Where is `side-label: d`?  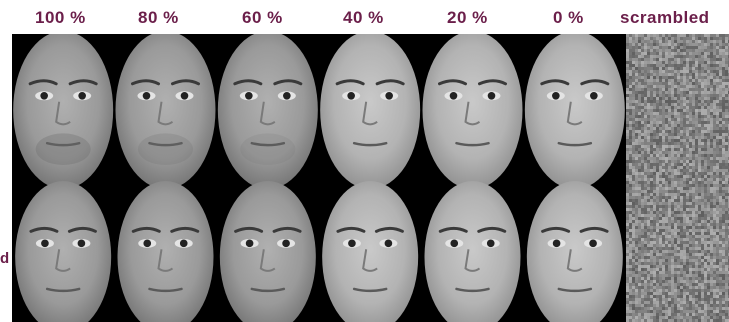
side-label: d is located at coordinates (5, 258).